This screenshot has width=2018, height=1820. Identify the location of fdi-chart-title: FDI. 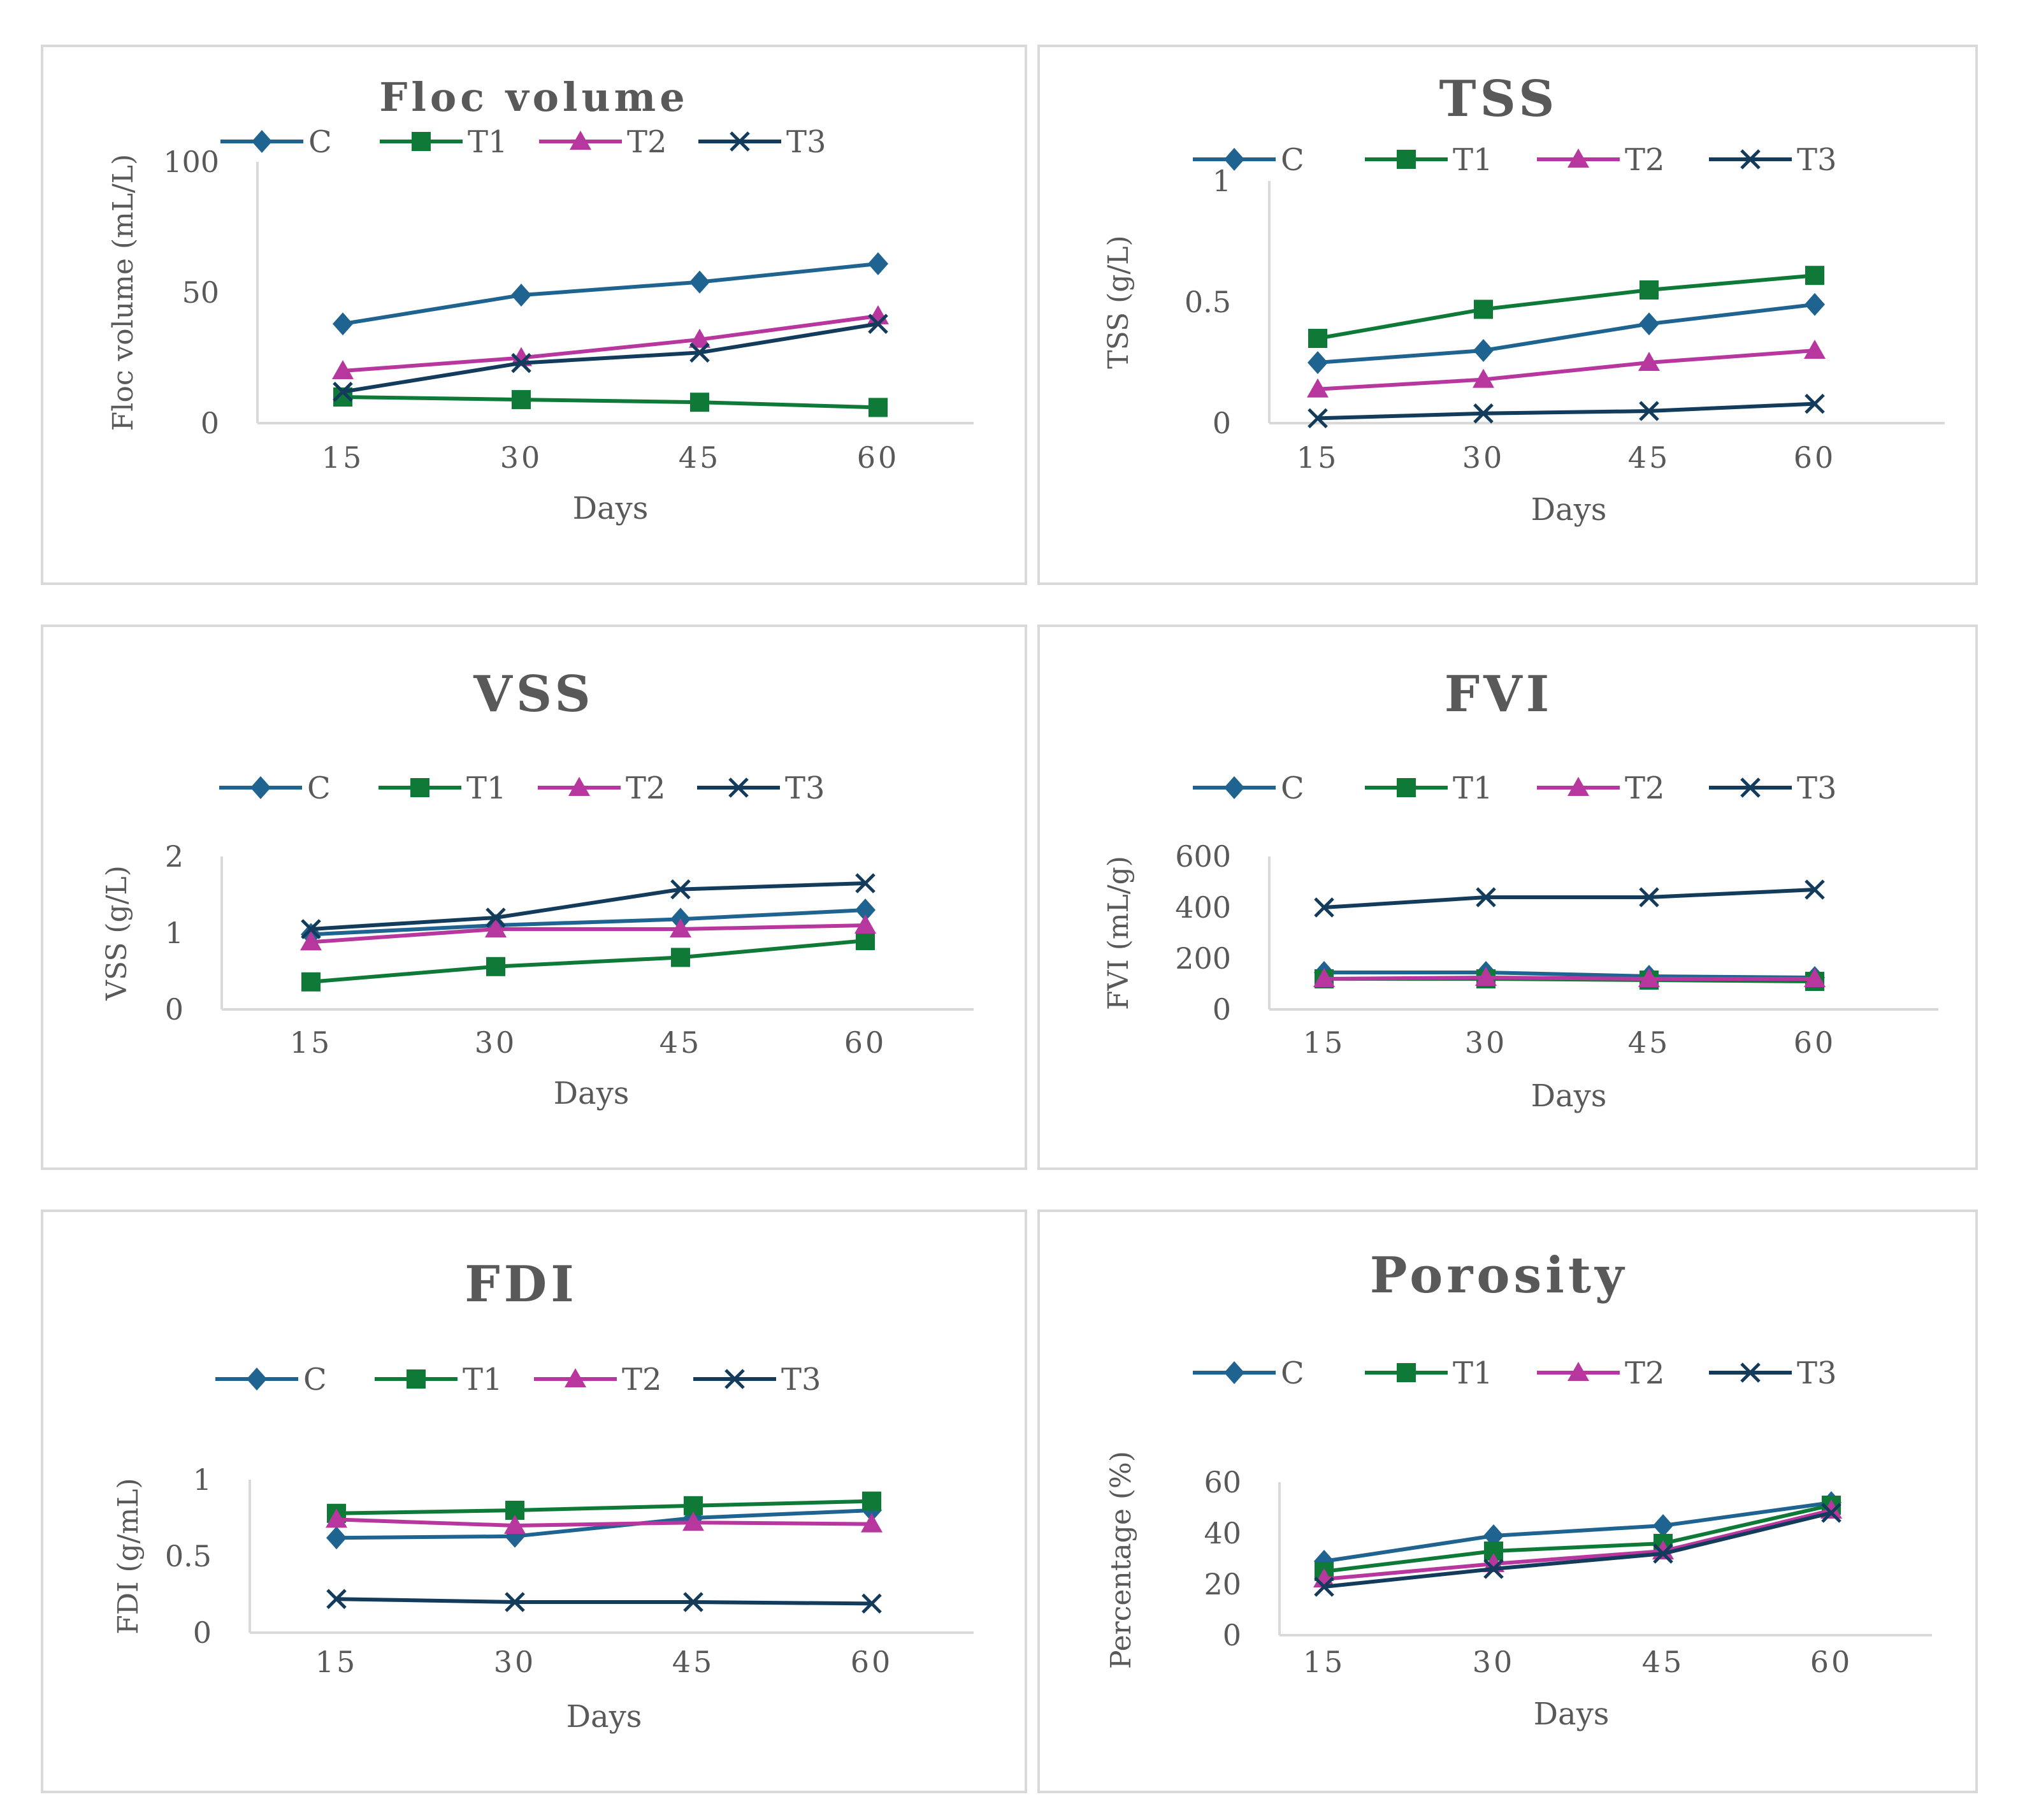
(521, 1284).